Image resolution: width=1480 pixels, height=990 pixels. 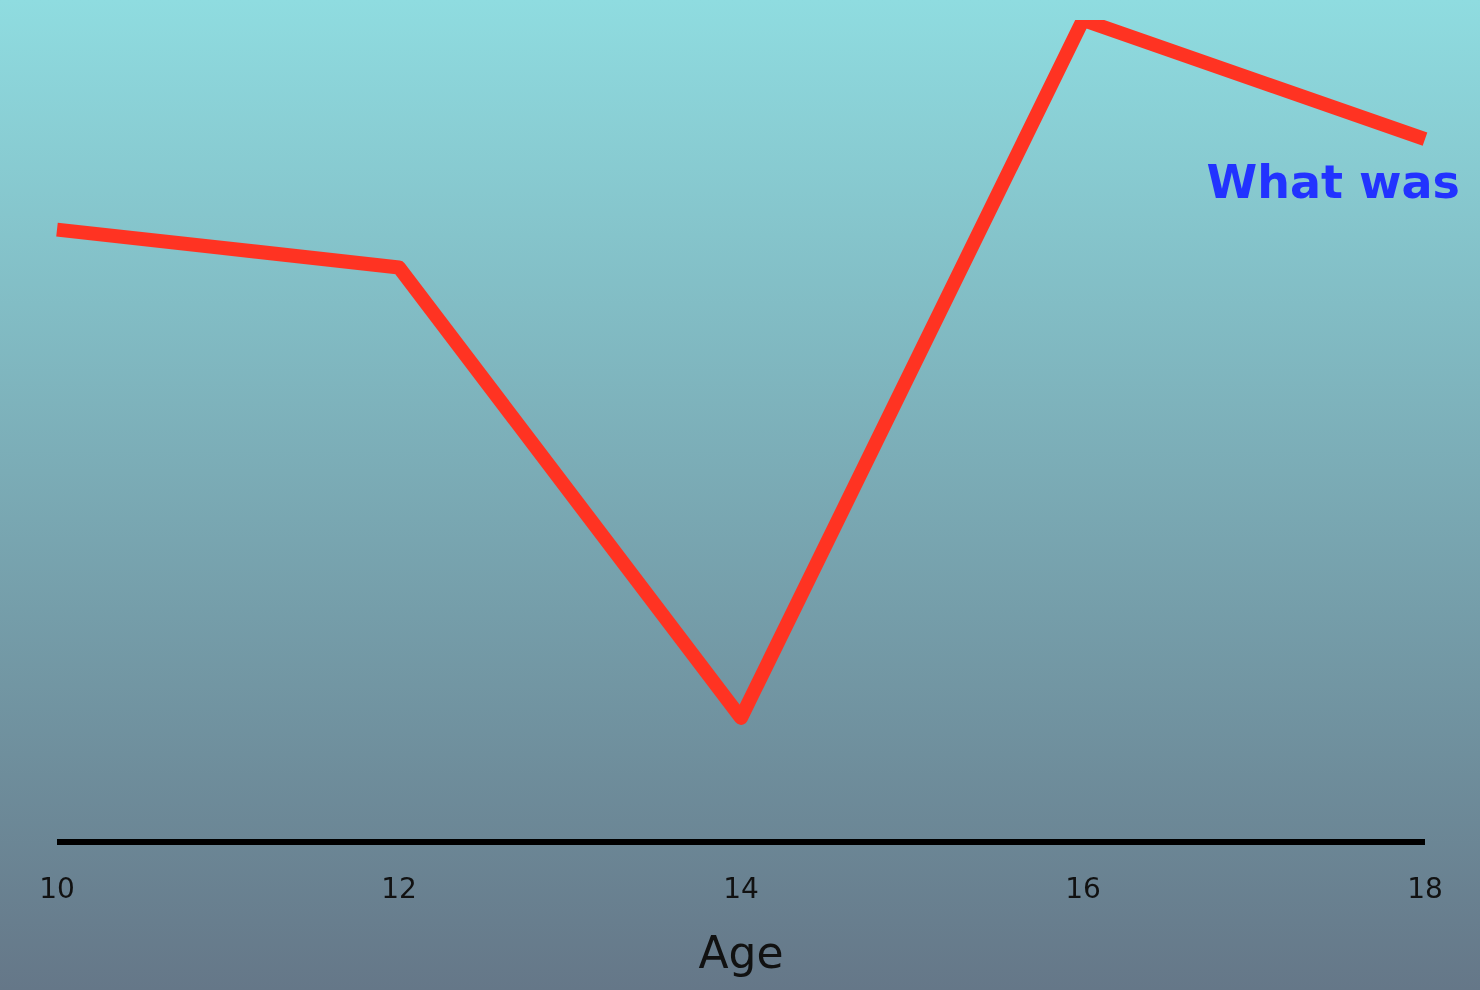 What do you see at coordinates (1333, 182) in the screenshot?
I see `annotation: What was` at bounding box center [1333, 182].